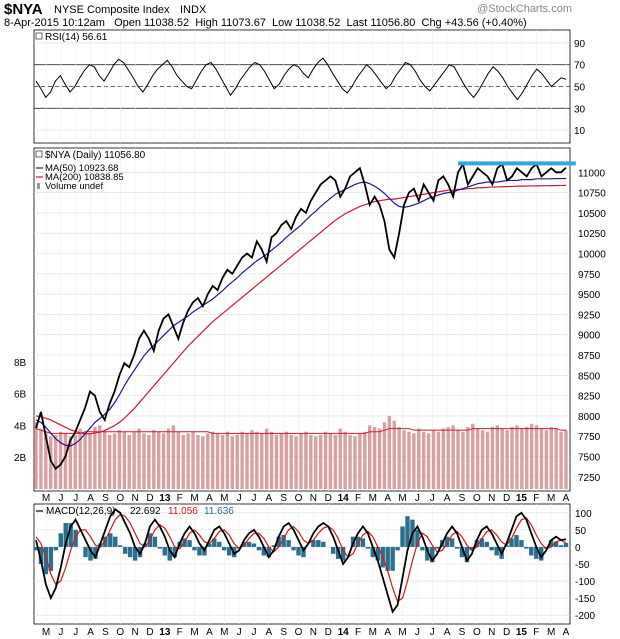  I want to click on price-tick-label: 7250, so click(589, 478).